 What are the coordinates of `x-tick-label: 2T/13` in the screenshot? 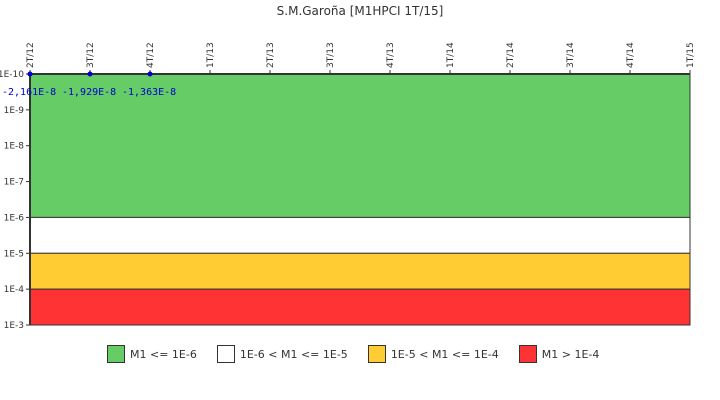 It's located at (271, 55).